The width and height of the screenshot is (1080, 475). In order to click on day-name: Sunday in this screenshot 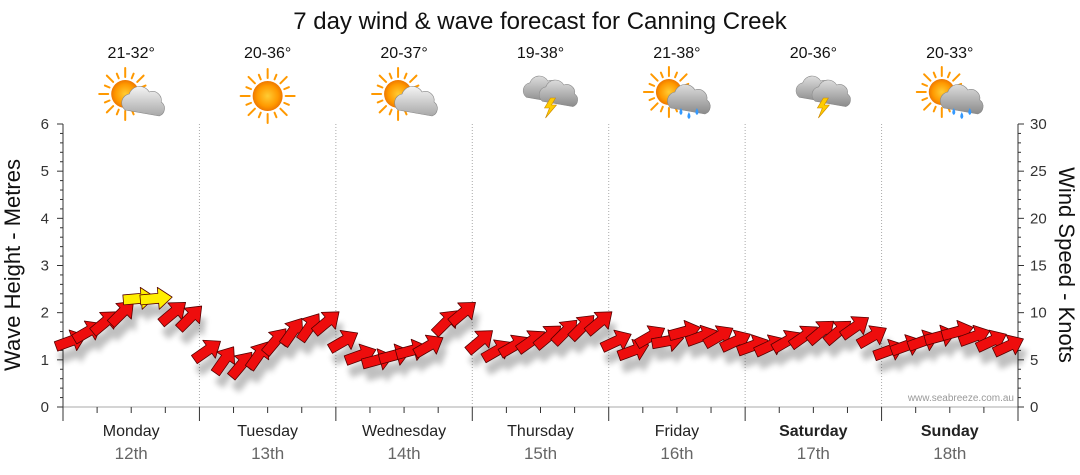, I will do `click(950, 431)`.